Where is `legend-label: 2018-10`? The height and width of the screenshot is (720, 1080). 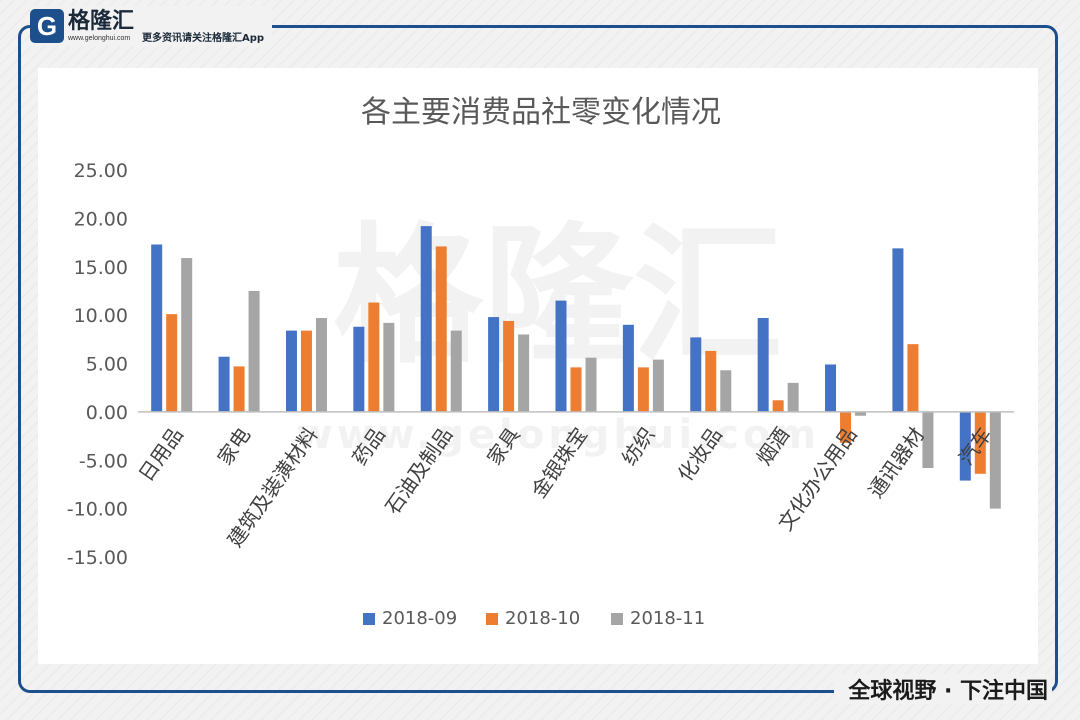 legend-label: 2018-10 is located at coordinates (542, 618).